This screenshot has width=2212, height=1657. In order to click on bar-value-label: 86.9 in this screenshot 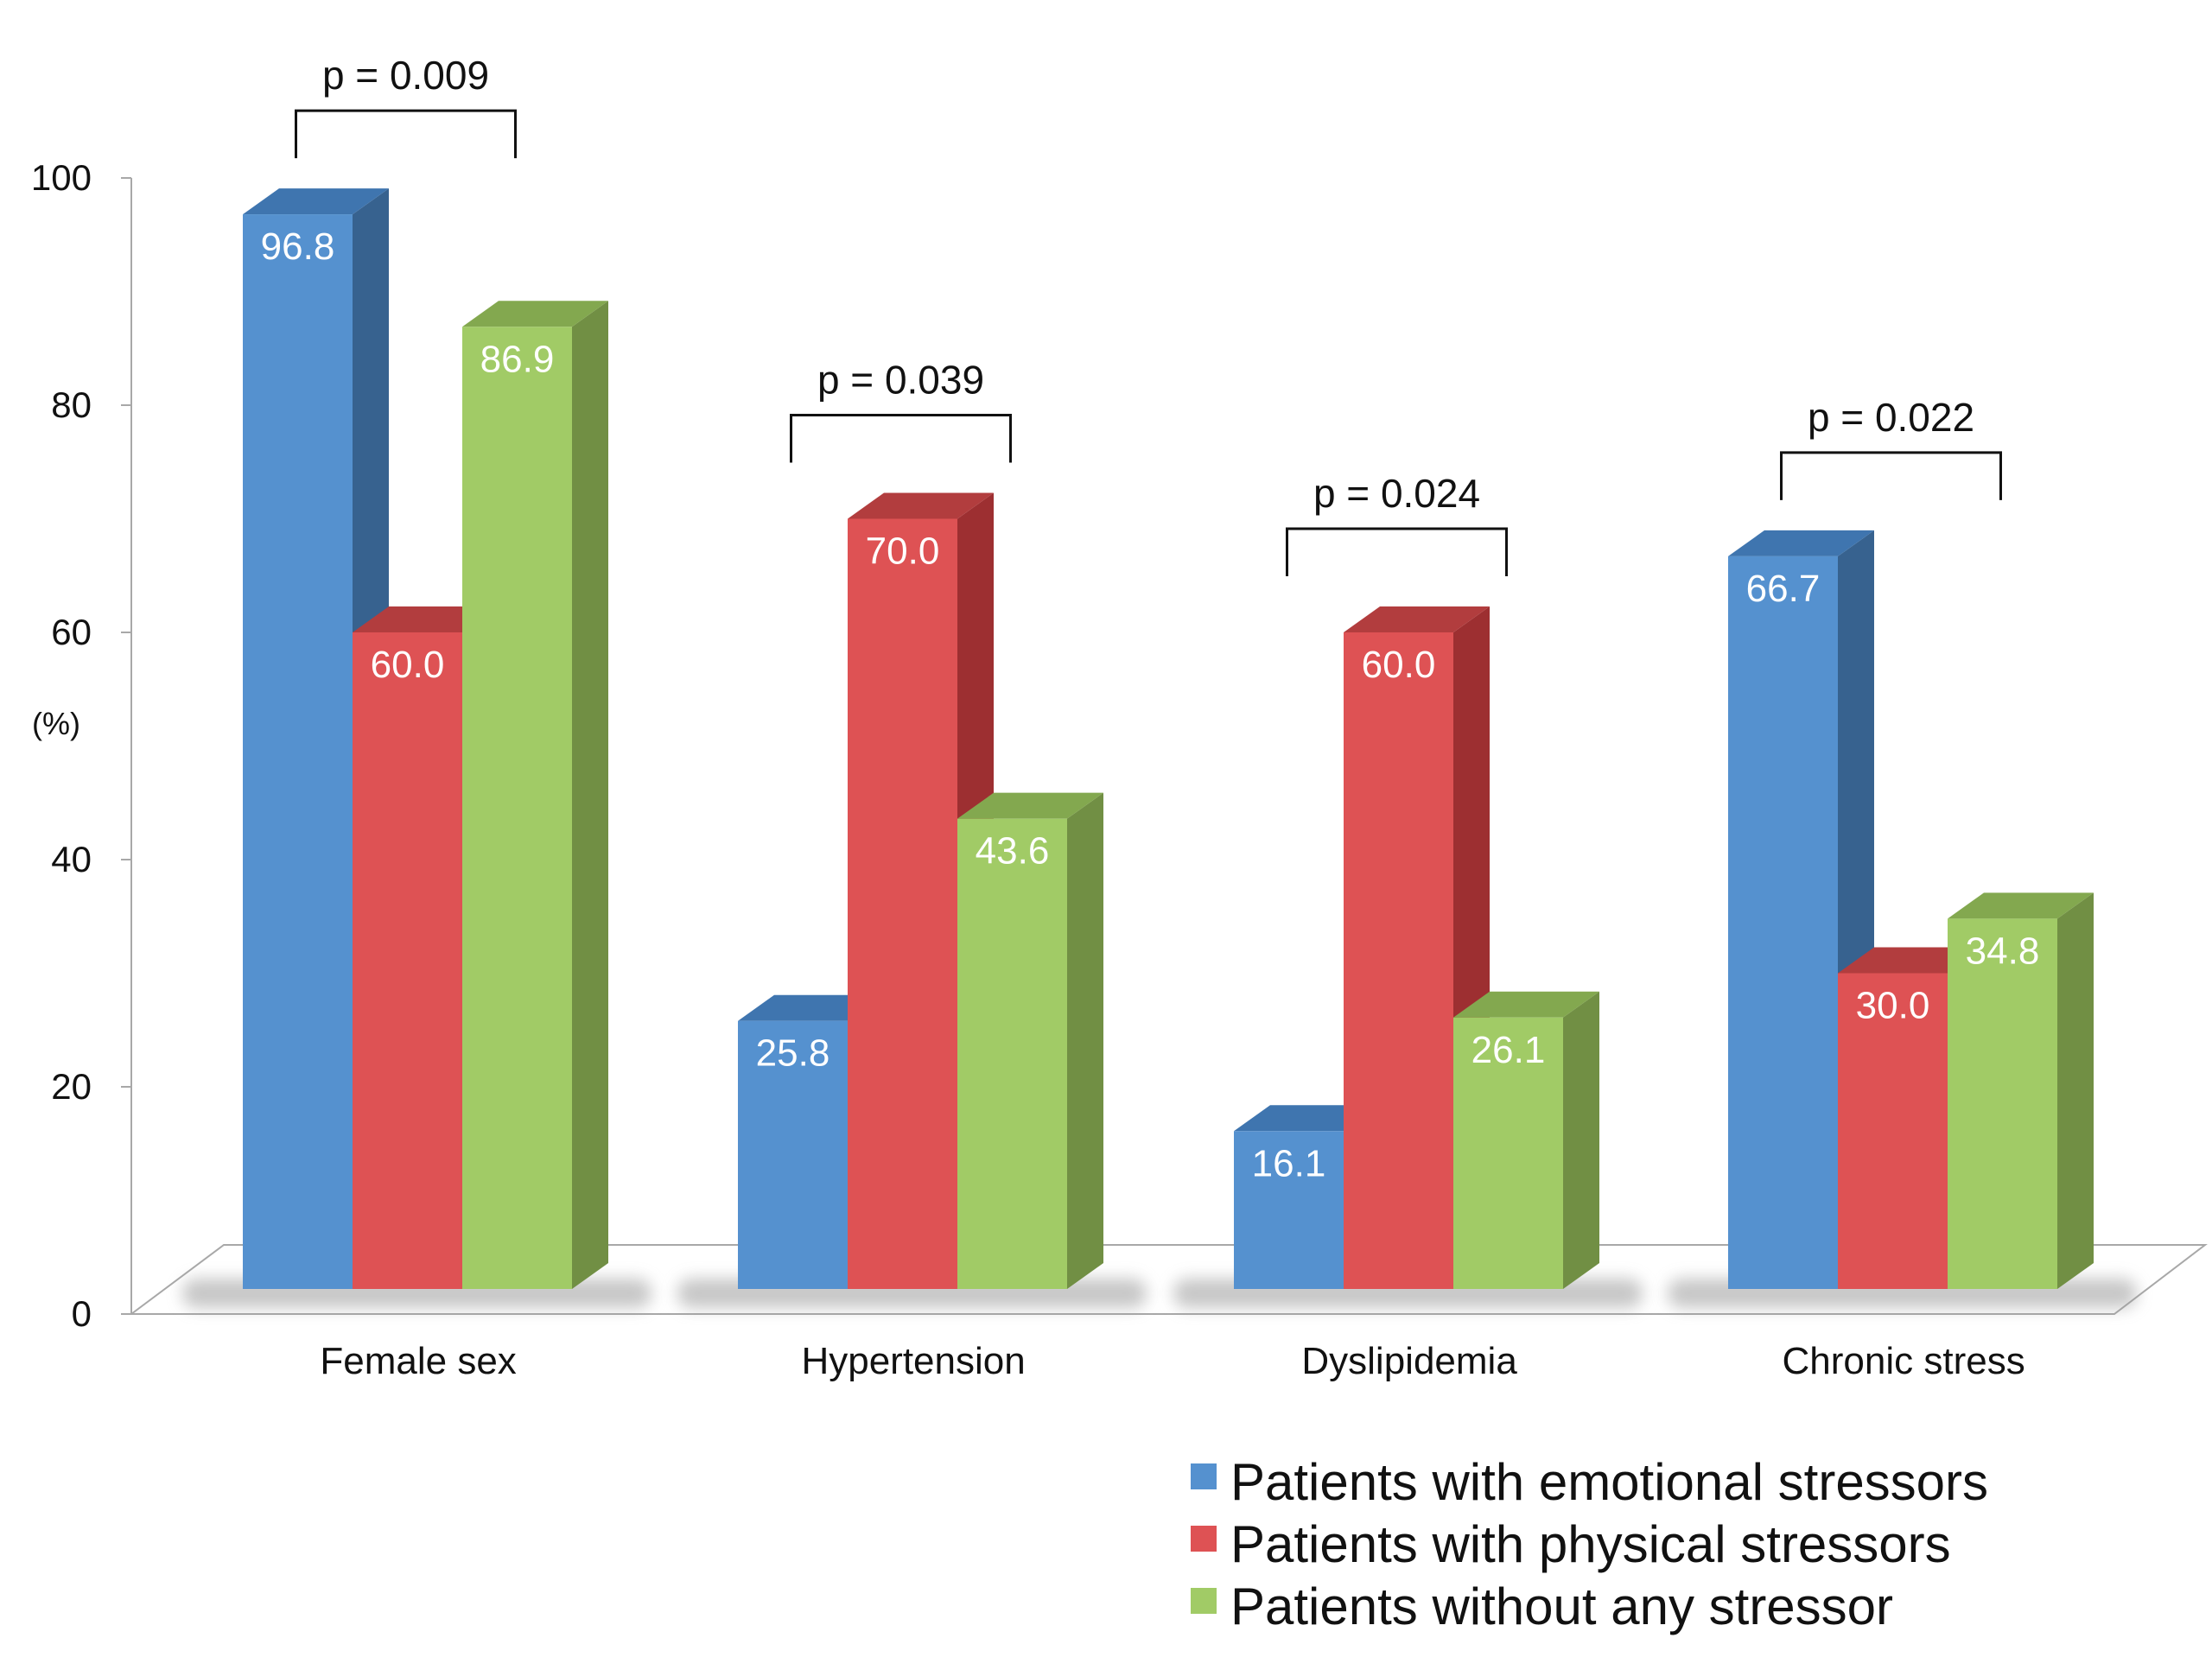, I will do `click(517, 359)`.